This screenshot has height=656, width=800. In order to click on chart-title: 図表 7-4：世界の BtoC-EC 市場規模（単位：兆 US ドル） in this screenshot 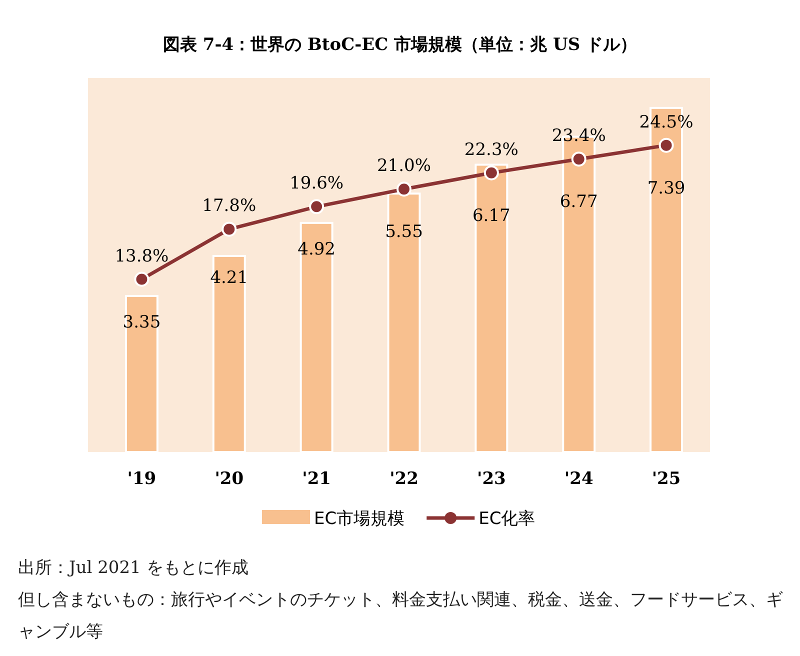, I will do `click(400, 45)`.